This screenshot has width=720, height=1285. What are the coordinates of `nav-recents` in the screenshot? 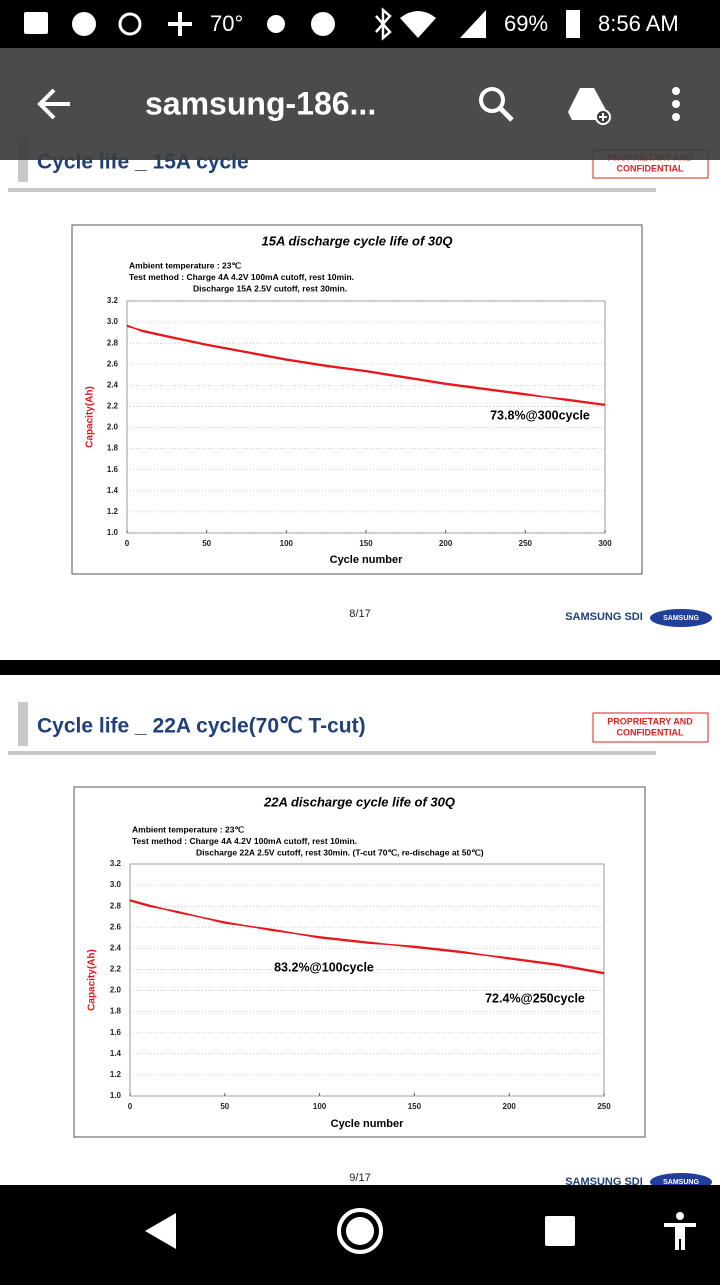 It's located at (560, 1231).